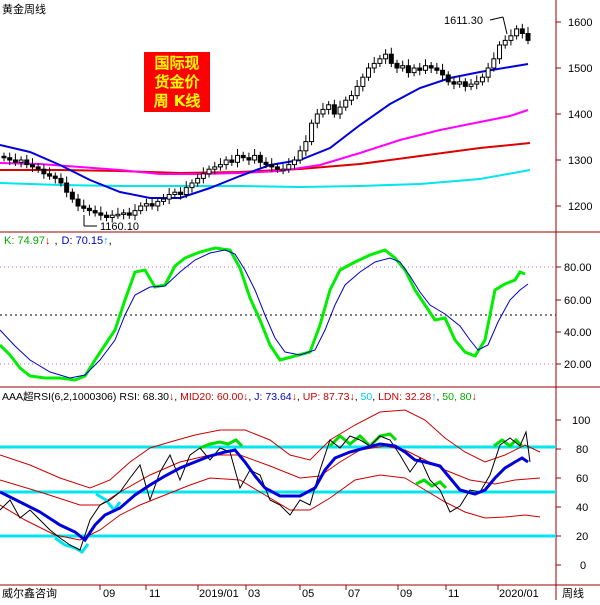  What do you see at coordinates (177, 101) in the screenshot?
I see `badge-line: 周 K线` at bounding box center [177, 101].